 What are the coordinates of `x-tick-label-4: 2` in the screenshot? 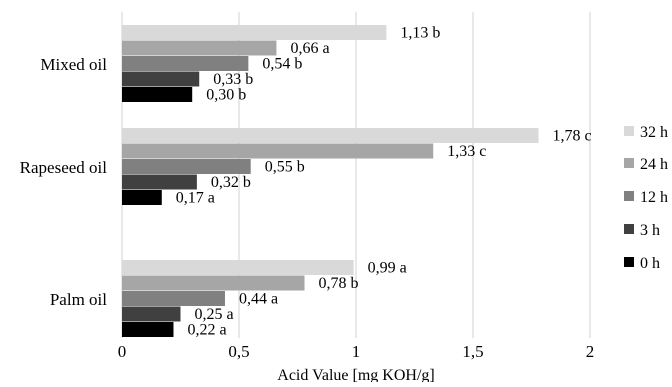 It's located at (590, 351).